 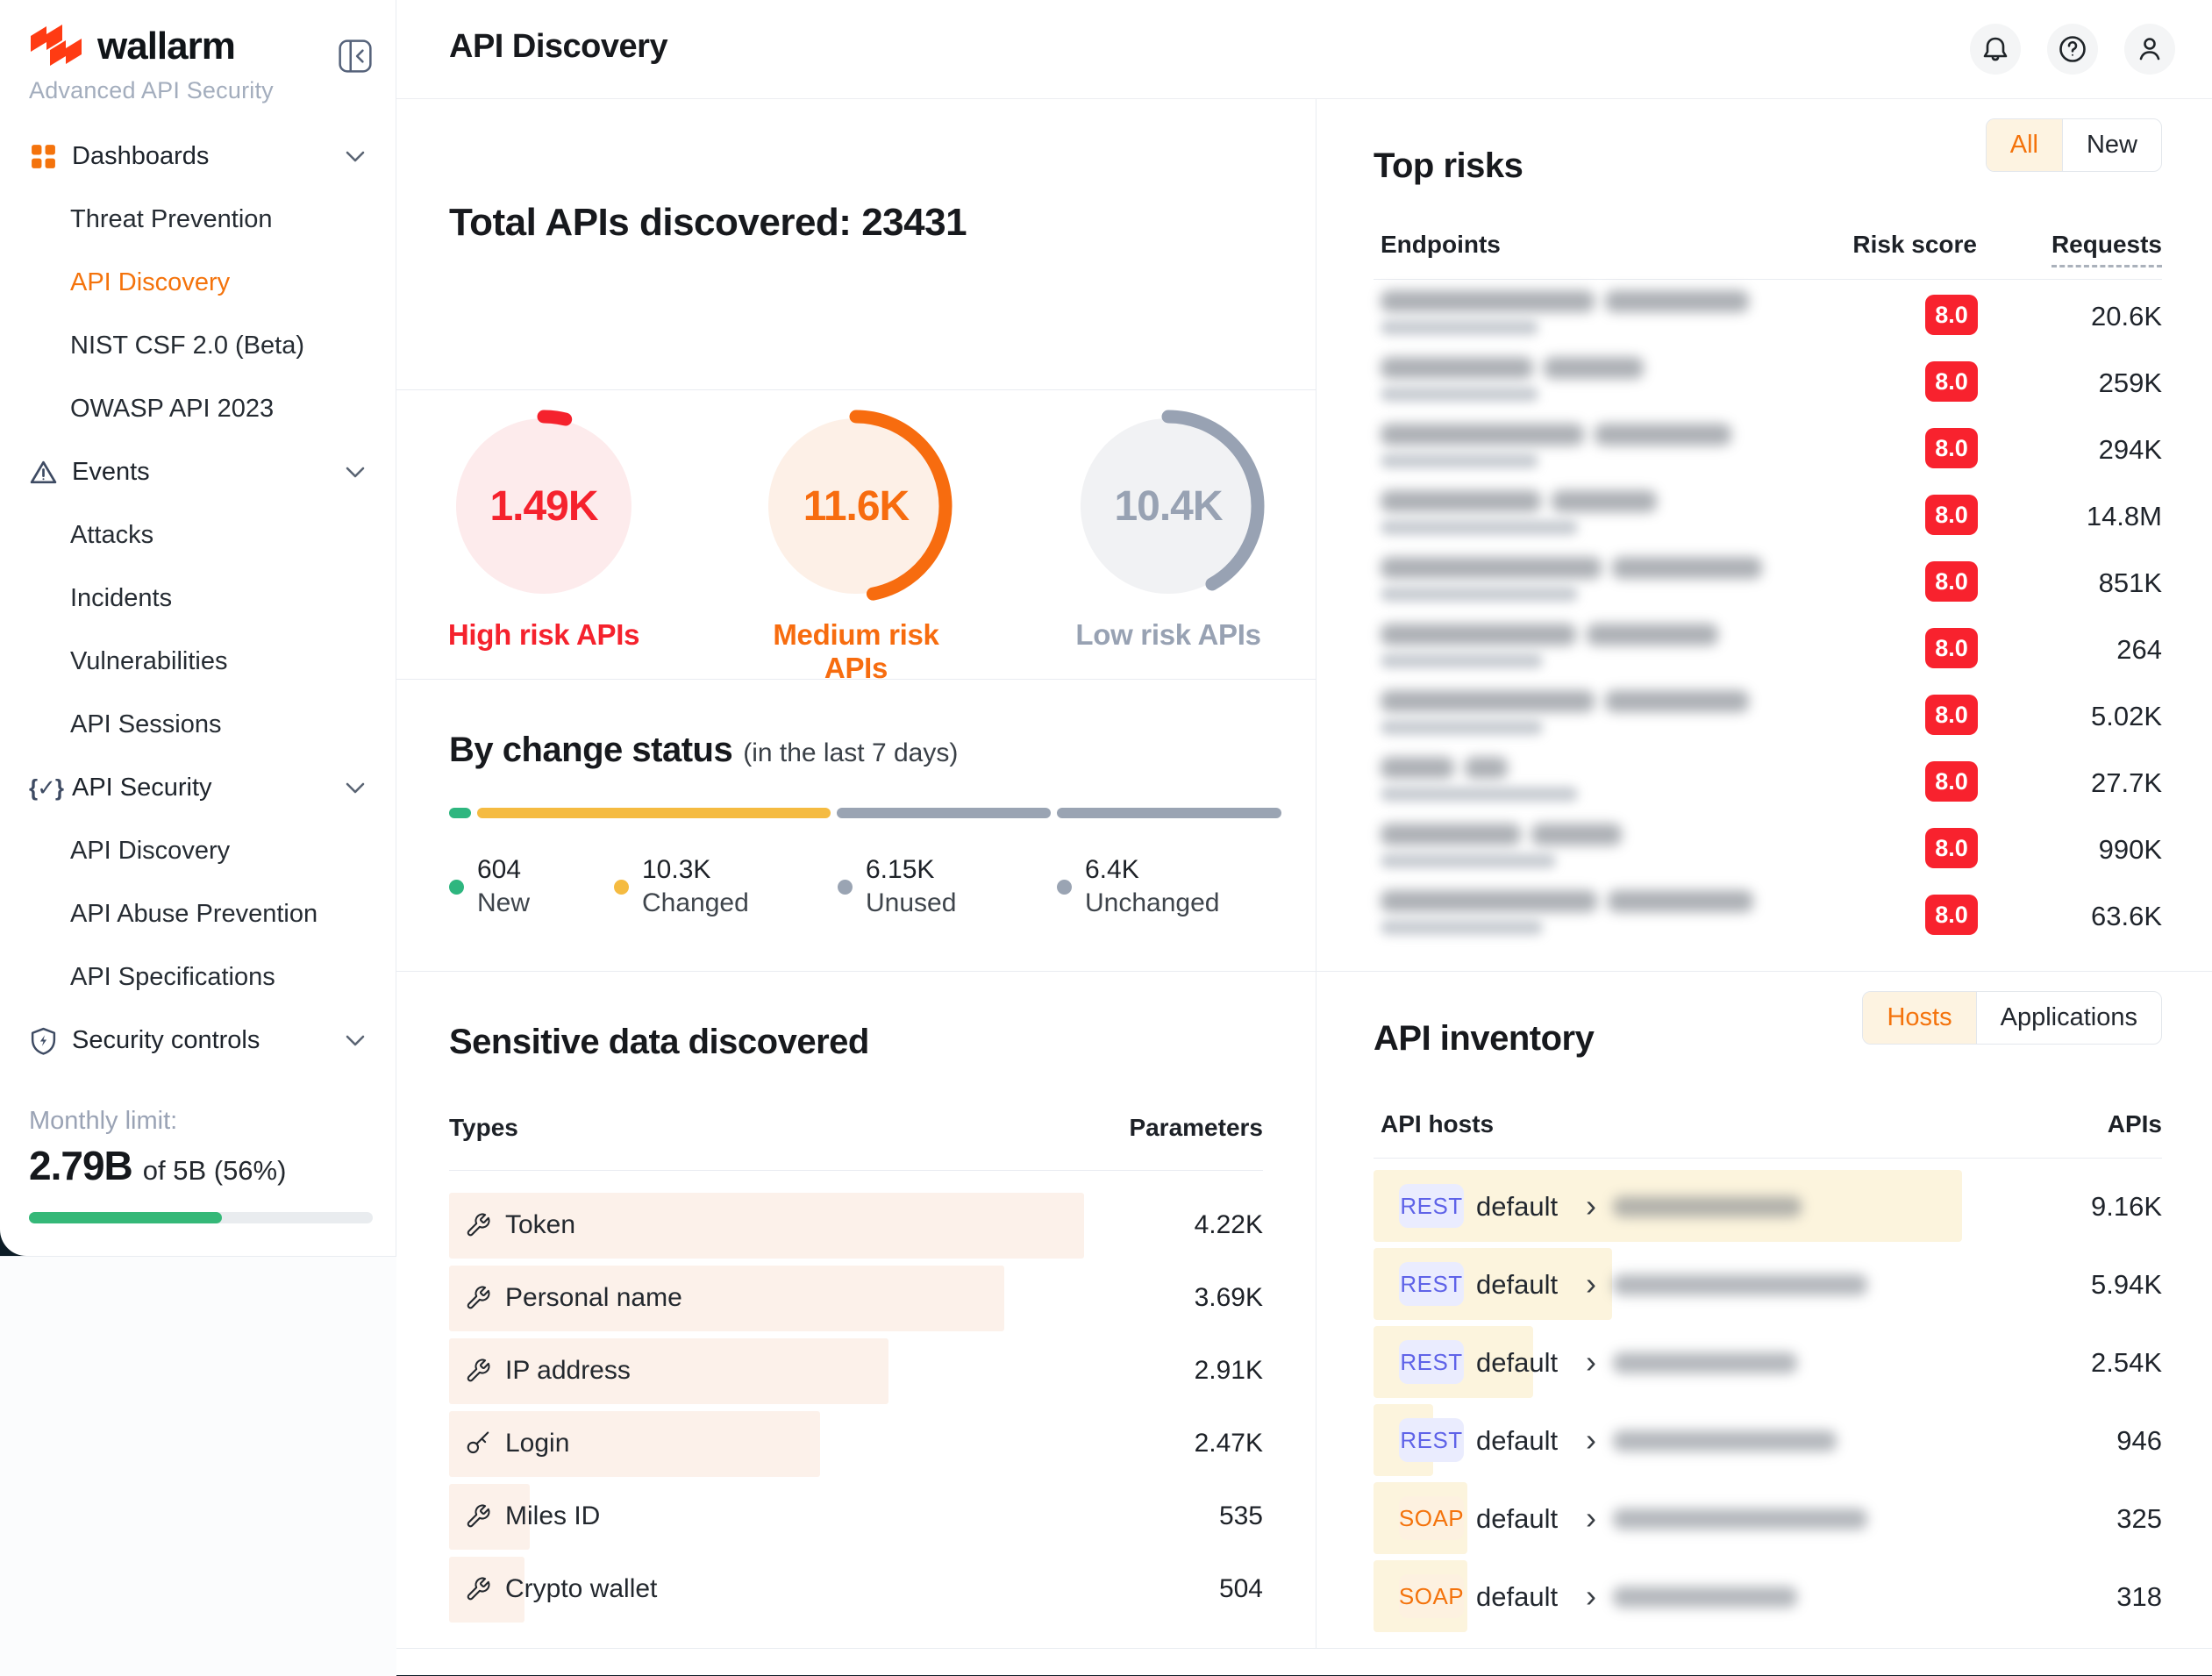 I want to click on change-status-title: By change status (in the last 7 days), so click(x=704, y=750).